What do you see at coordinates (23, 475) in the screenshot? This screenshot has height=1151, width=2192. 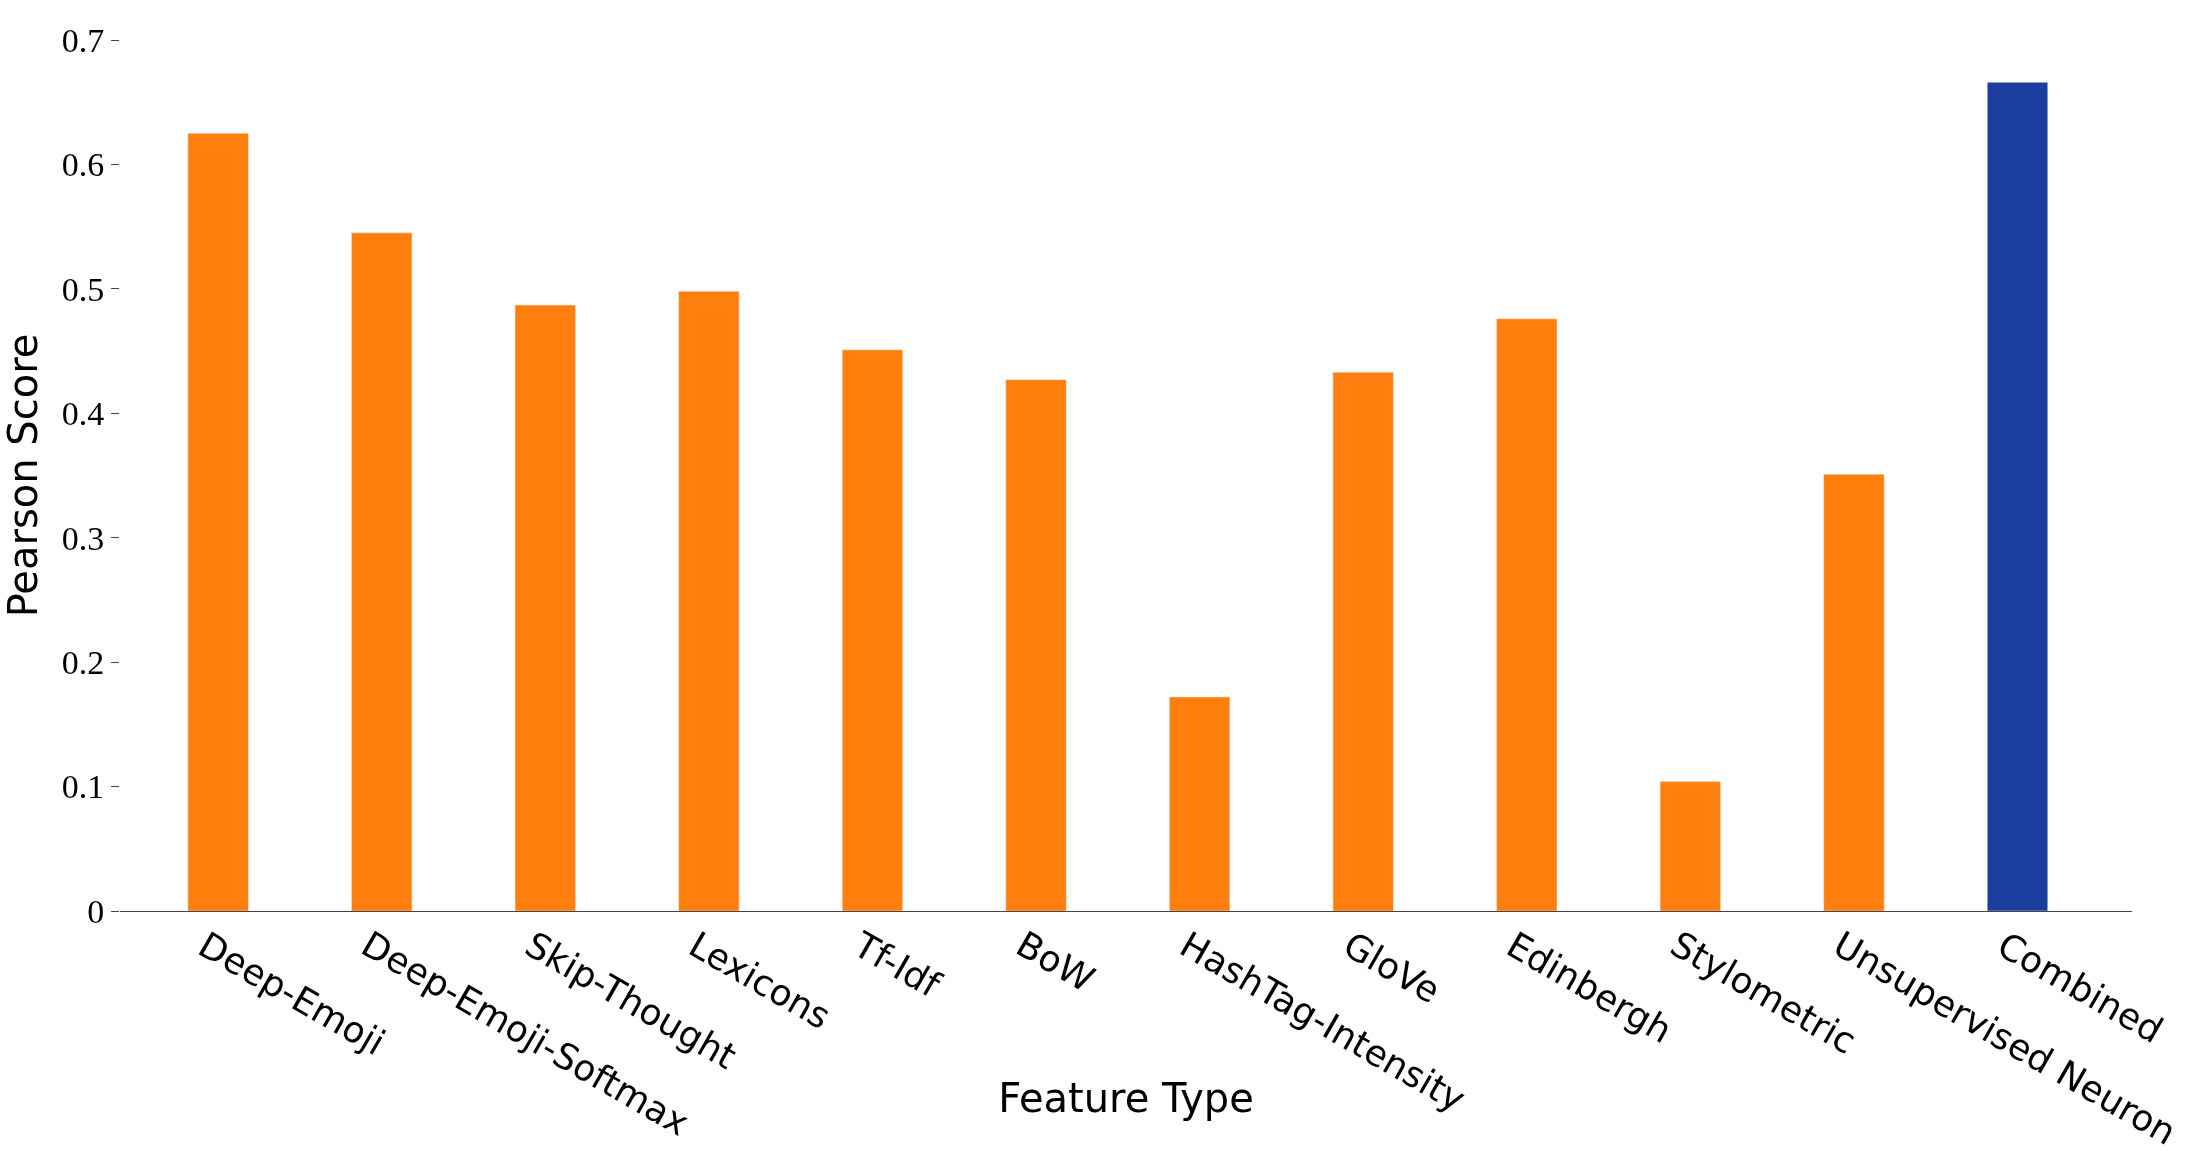 I see `y-axis-title: Pearson Score` at bounding box center [23, 475].